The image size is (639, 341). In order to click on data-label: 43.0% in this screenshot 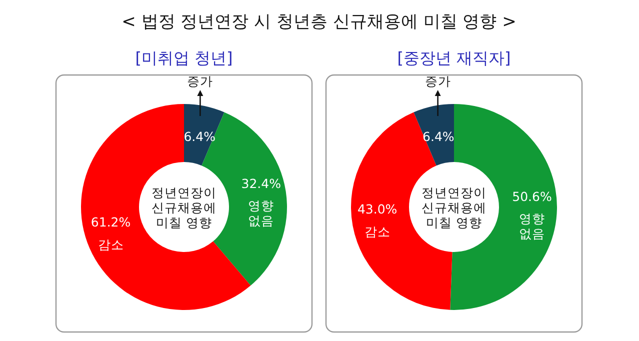, I will do `click(377, 209)`.